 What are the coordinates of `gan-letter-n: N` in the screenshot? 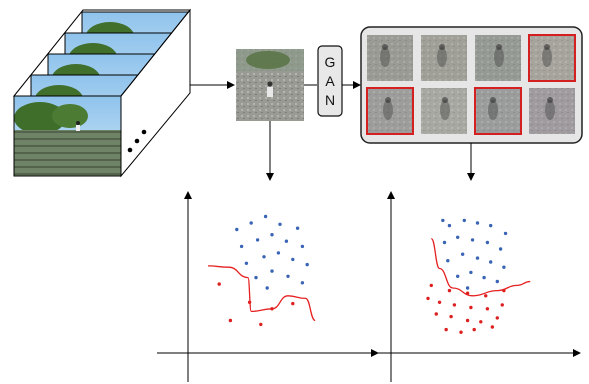 It's located at (330, 100).